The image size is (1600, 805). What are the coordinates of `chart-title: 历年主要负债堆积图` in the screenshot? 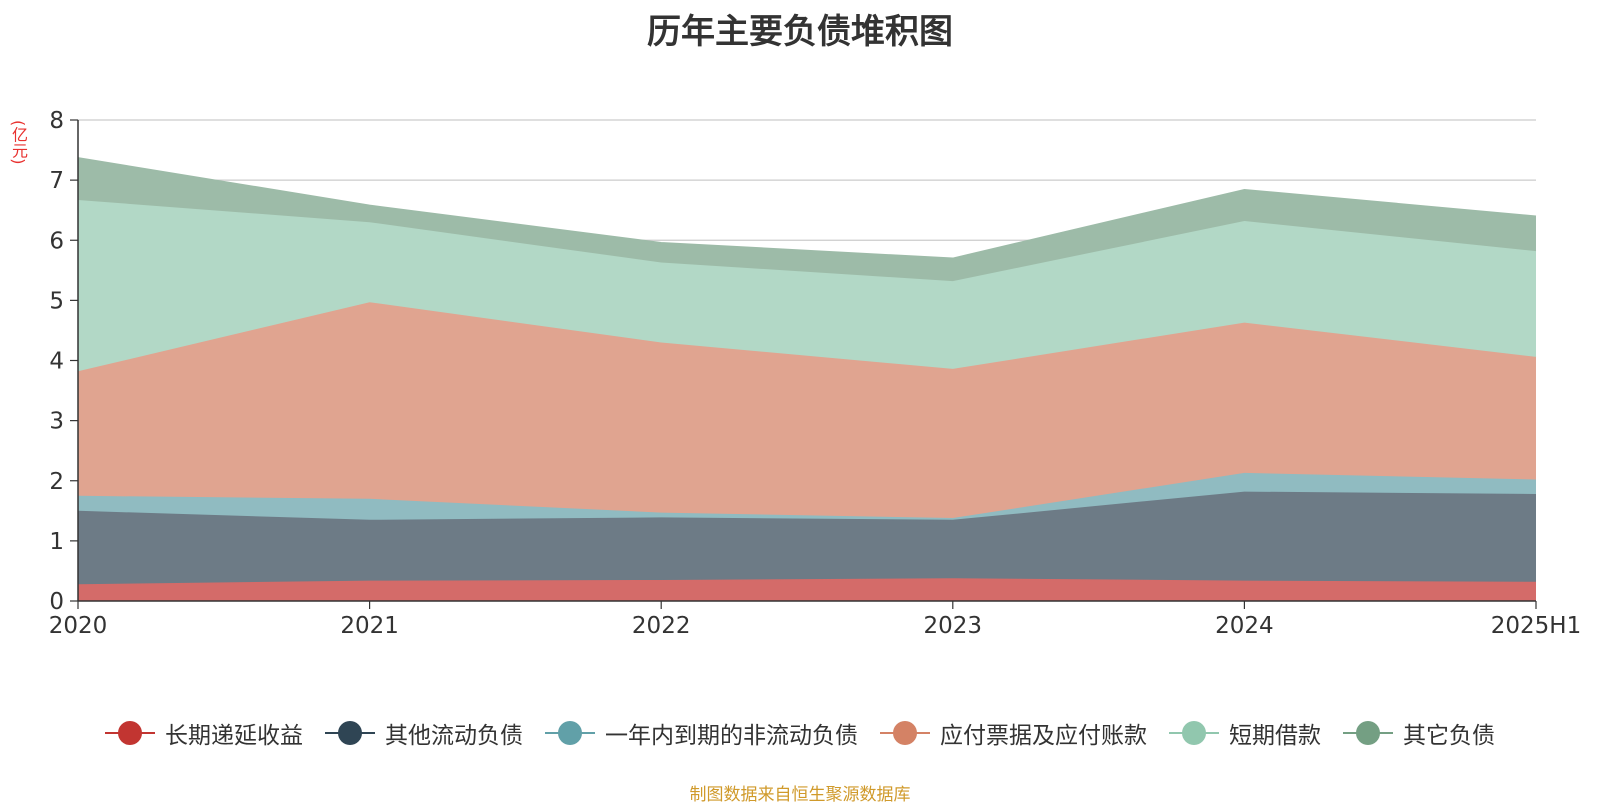 It's located at (800, 32).